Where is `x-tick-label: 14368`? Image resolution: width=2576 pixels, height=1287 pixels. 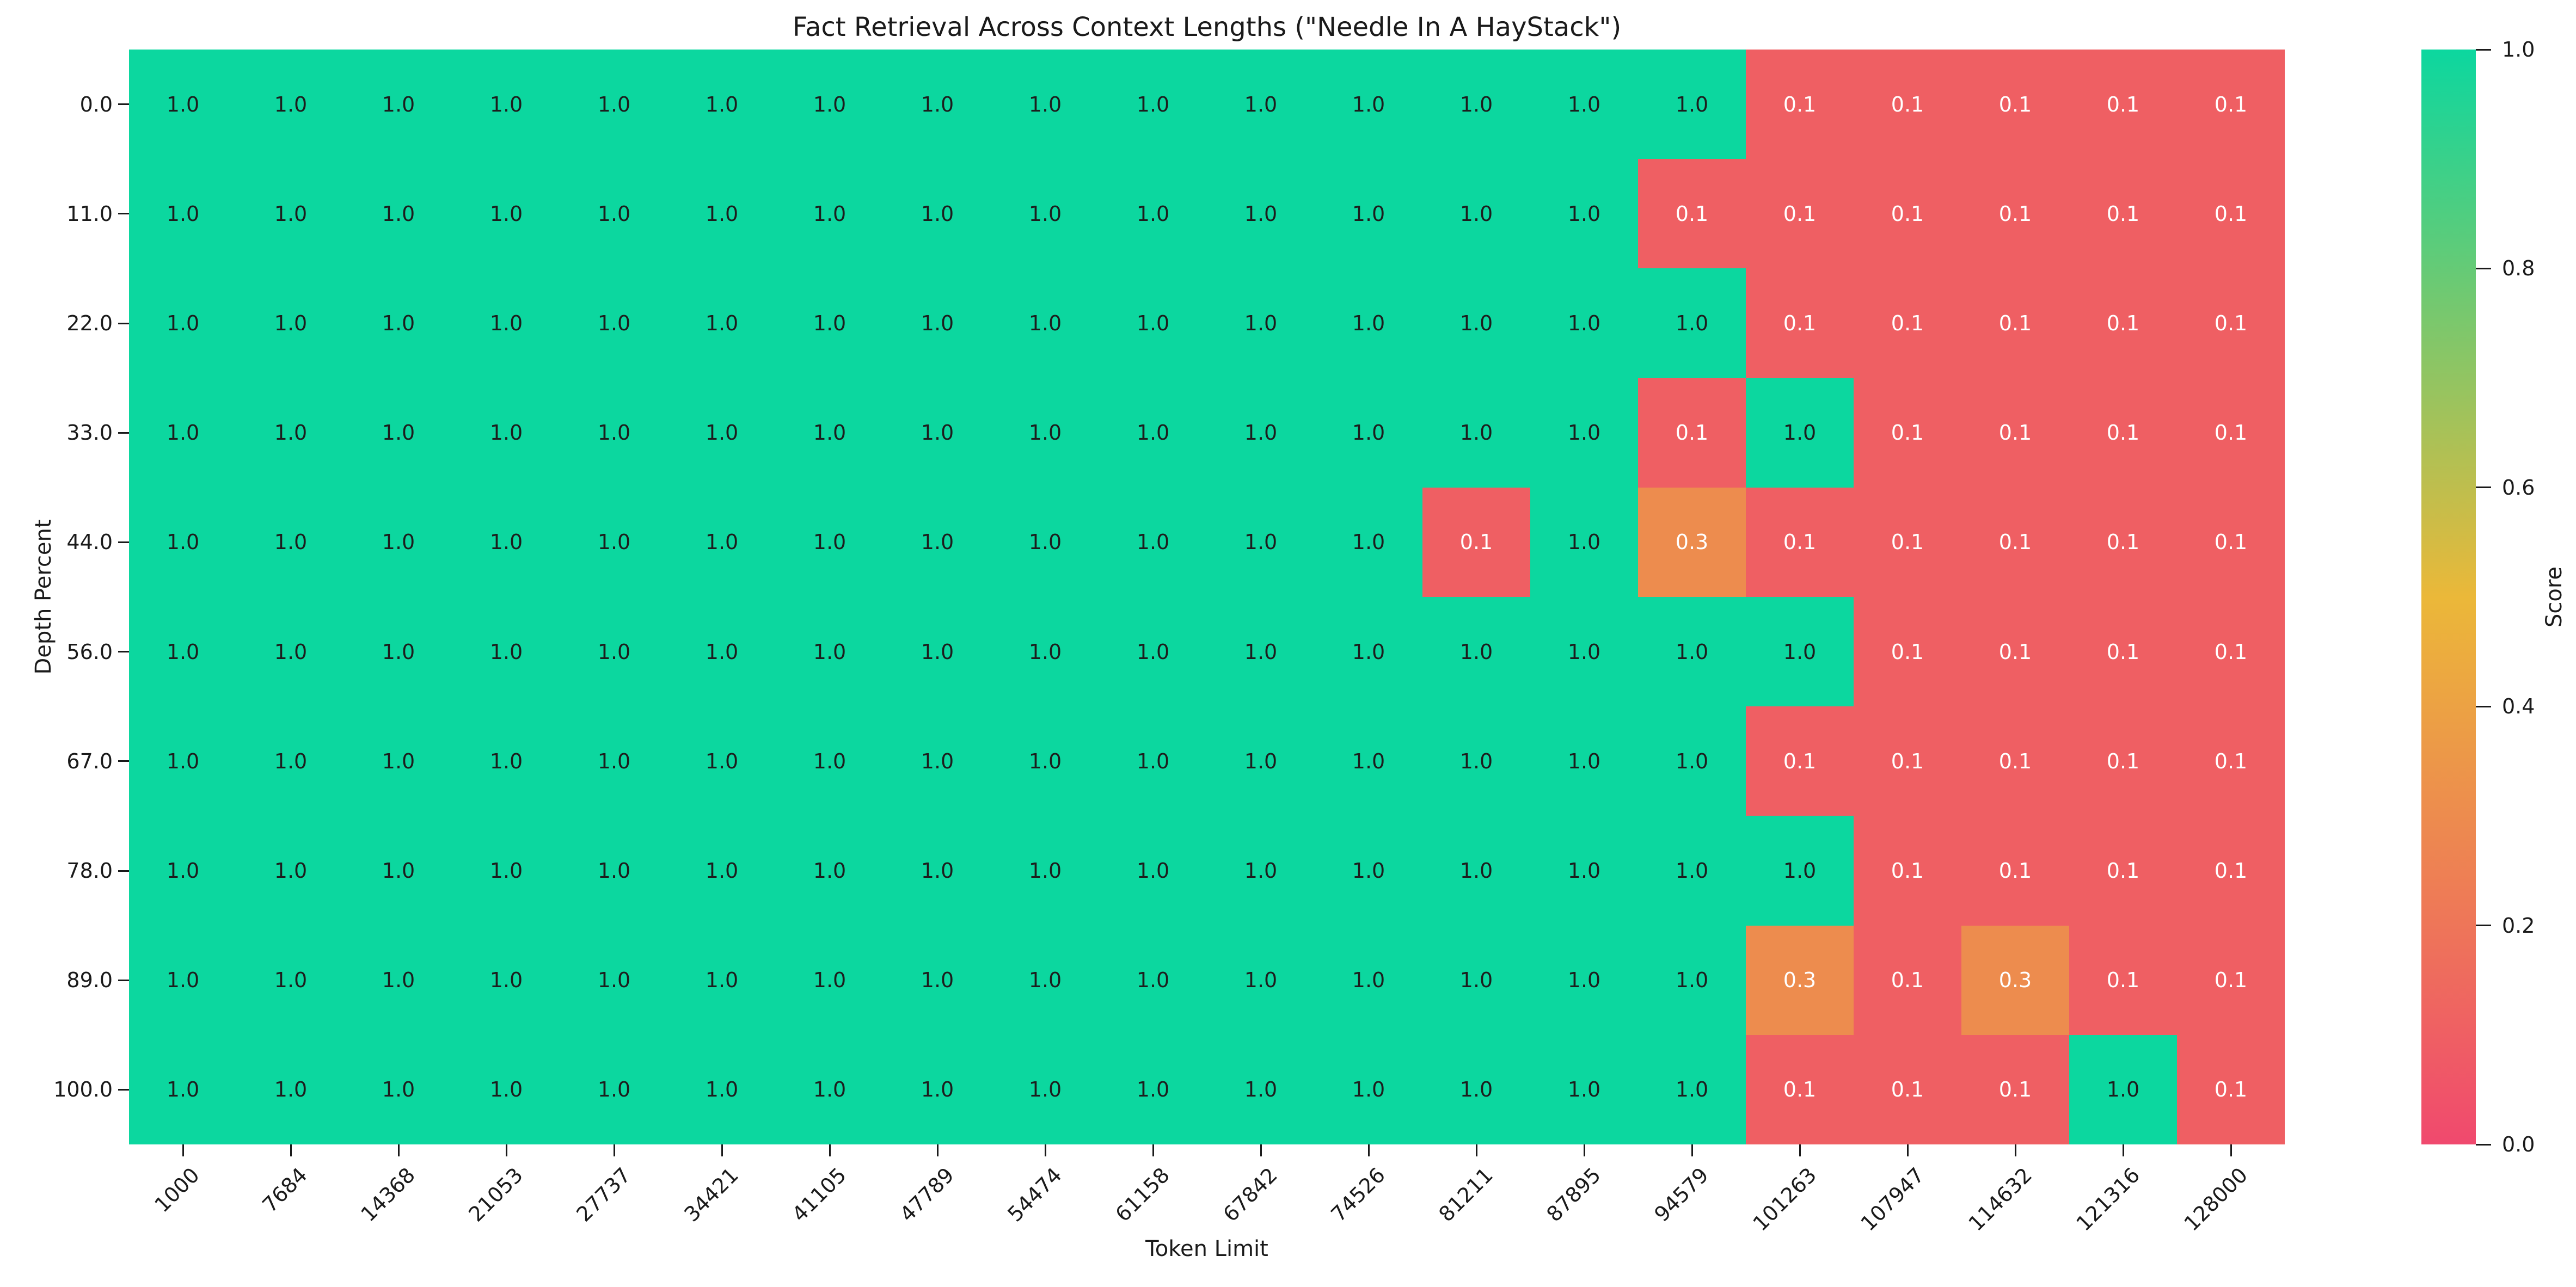
x-tick-label: 14368 is located at coordinates (388, 1195).